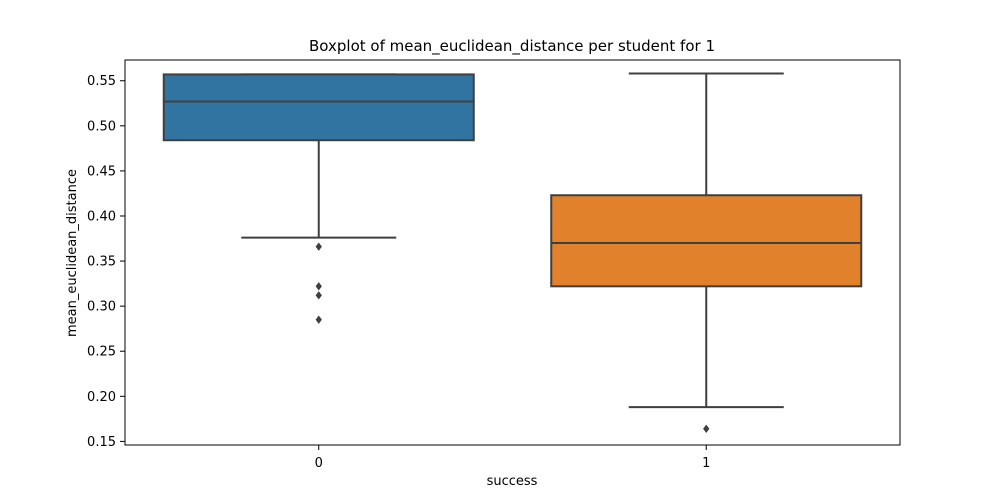 The width and height of the screenshot is (1000, 500). Describe the element at coordinates (319, 463) in the screenshot. I see `x-tick-label: 0` at that location.